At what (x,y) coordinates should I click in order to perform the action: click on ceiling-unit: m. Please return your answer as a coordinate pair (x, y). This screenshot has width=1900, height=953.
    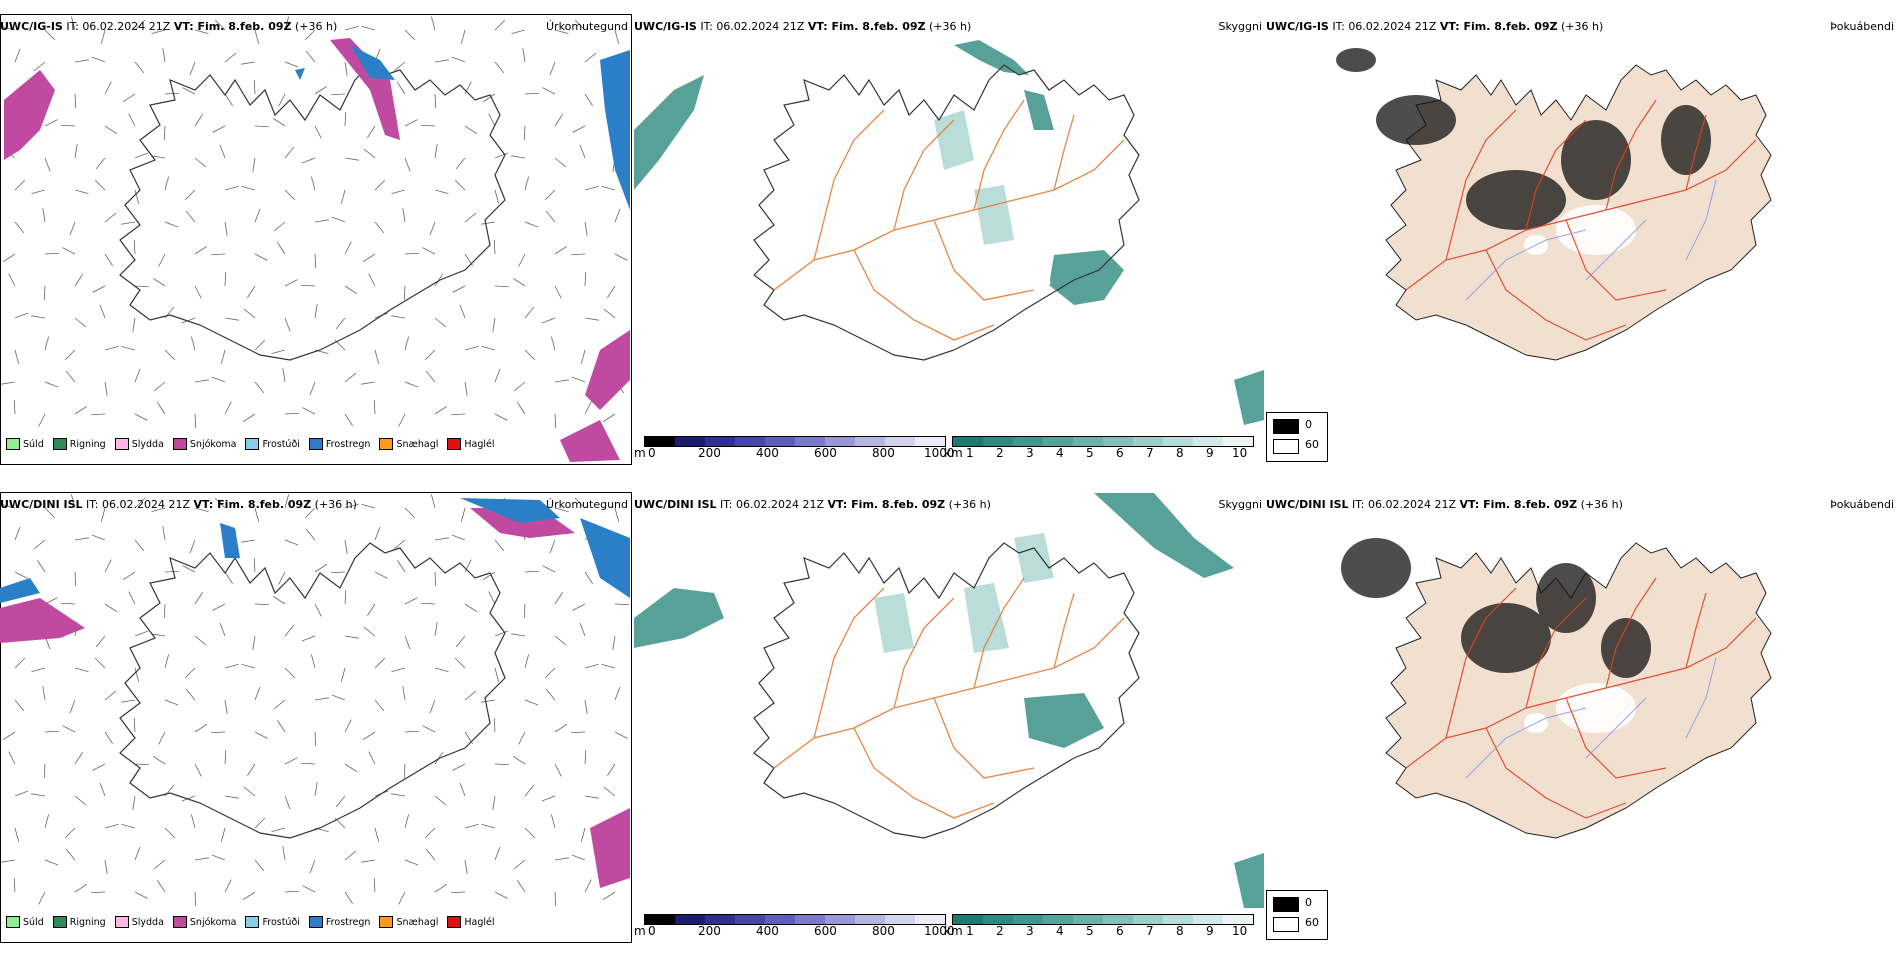
    Looking at the image, I should click on (640, 453).